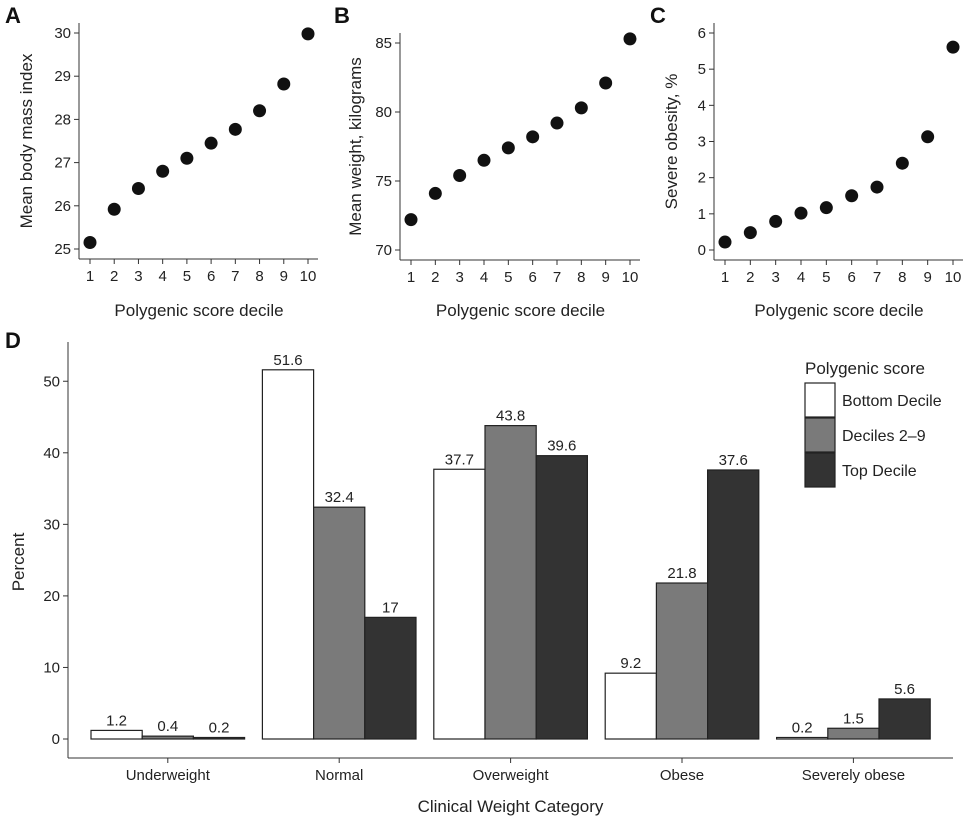 This screenshot has height=823, width=964. I want to click on bar-value-label: 32.4, so click(339, 497).